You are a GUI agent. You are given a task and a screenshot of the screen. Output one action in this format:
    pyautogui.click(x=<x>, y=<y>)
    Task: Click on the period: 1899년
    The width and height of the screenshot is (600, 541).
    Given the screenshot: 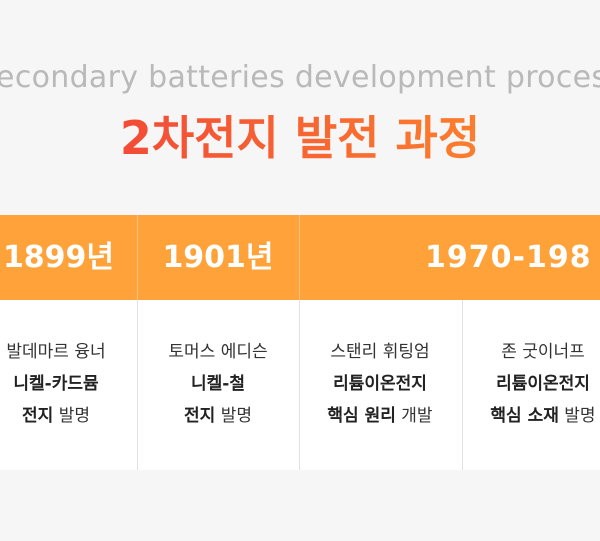 What is the action you would take?
    pyautogui.click(x=58, y=257)
    